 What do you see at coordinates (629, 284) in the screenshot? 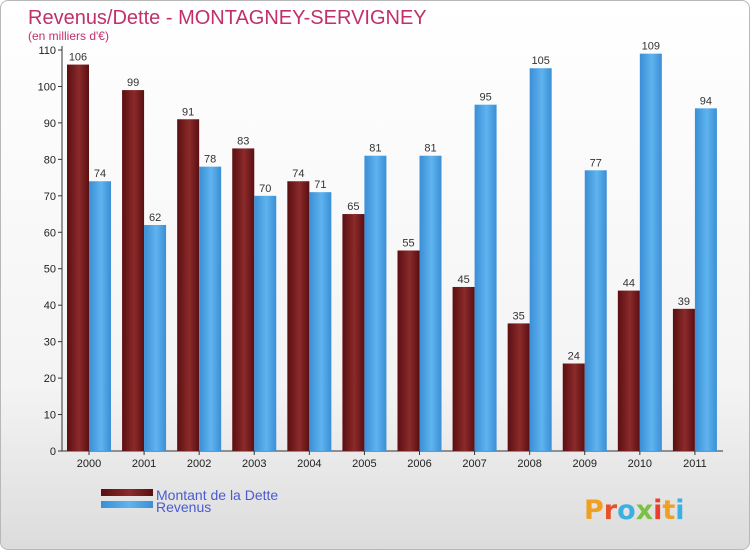
I see `value-label: 44` at bounding box center [629, 284].